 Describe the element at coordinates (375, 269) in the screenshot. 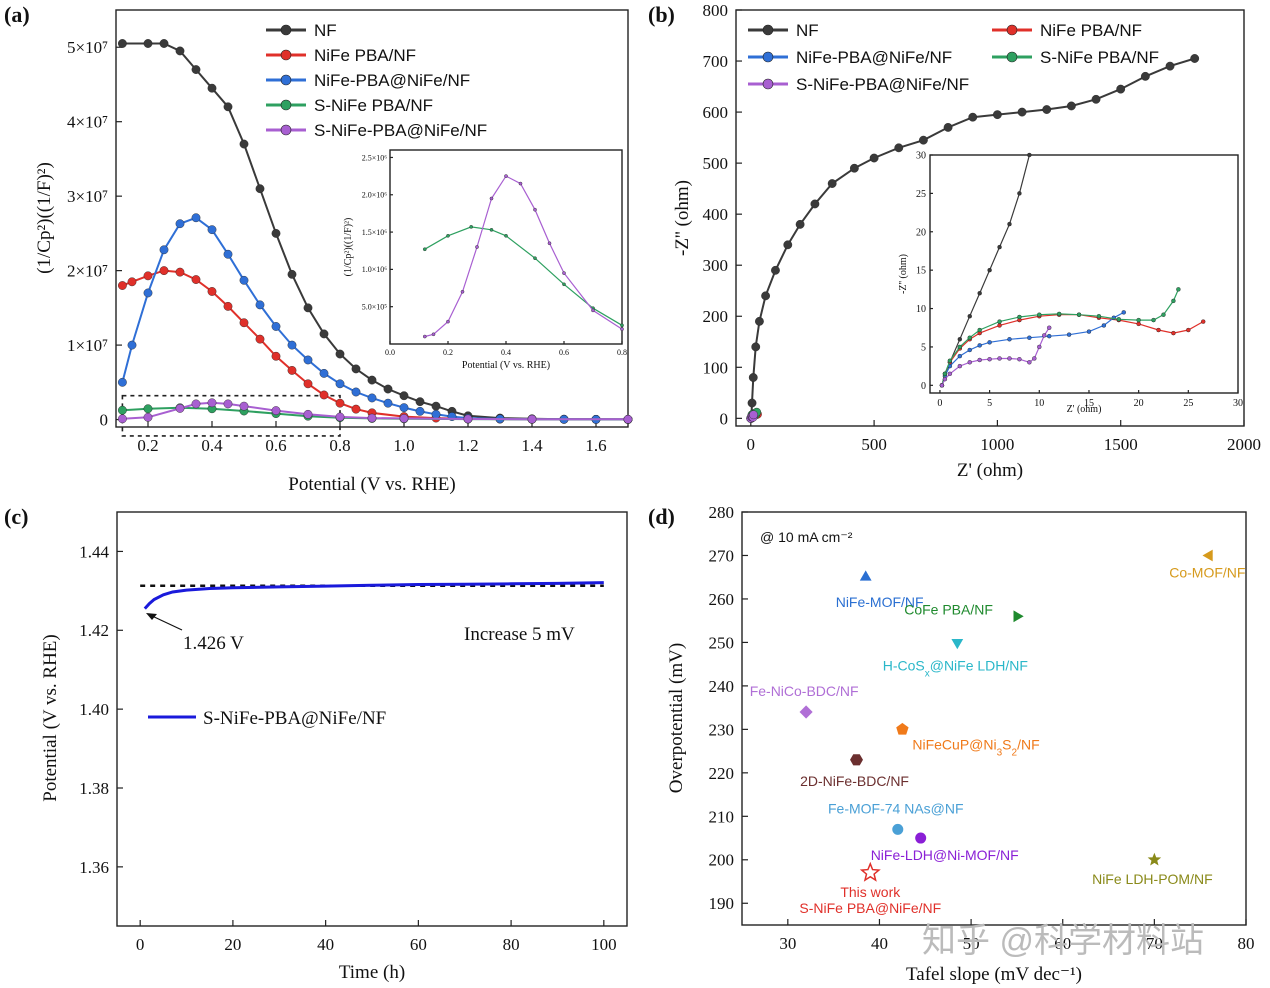

I see `y-tick-label: 1.0×10⁶` at that location.